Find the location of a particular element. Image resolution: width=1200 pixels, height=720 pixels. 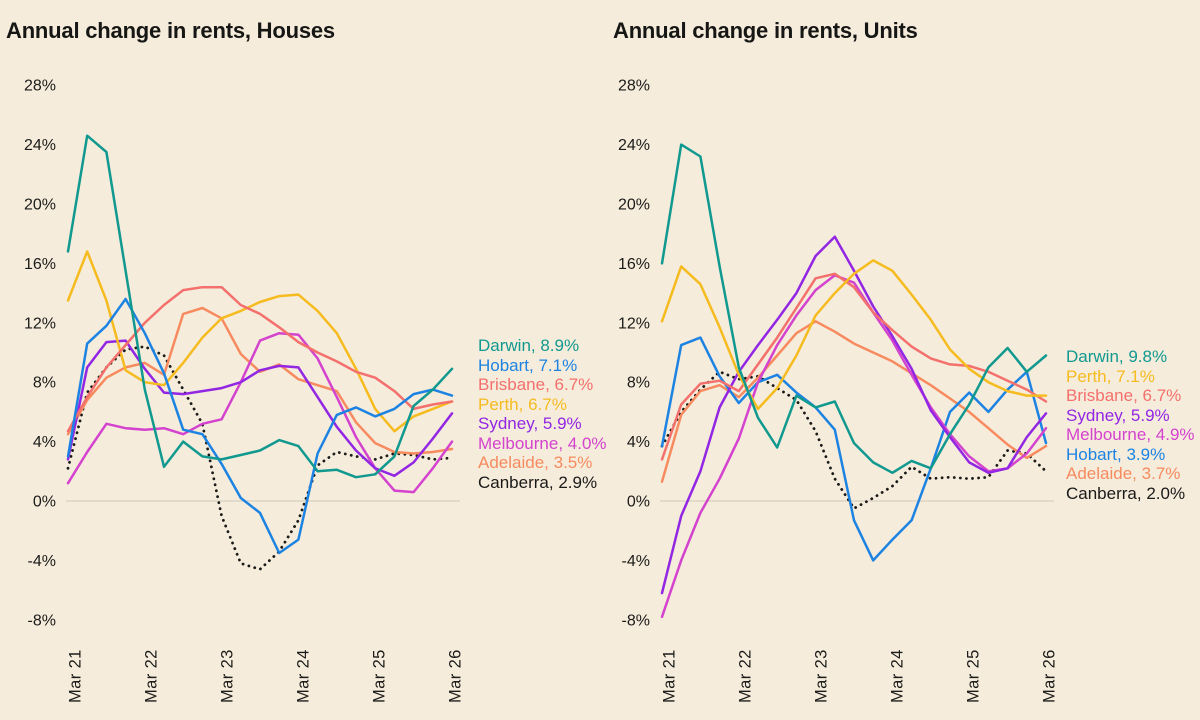

legend-item-hobart: Hobart, 7.1% is located at coordinates (528, 365).